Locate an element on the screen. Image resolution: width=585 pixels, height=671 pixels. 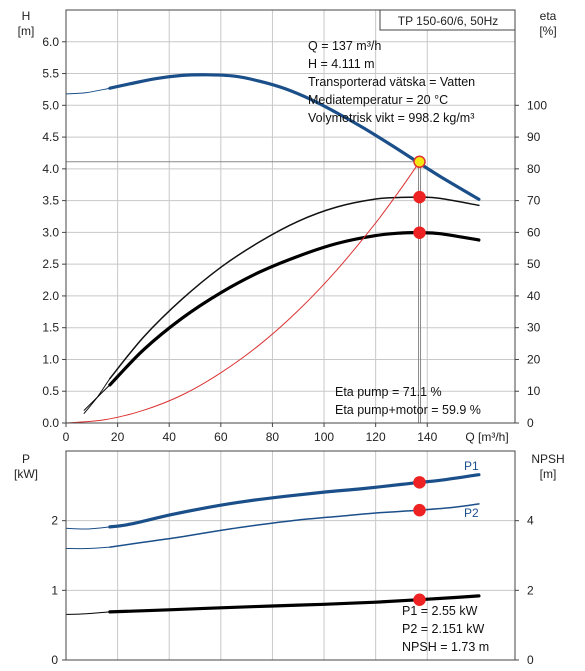
npsh-axis-label: NPSH is located at coordinates (547, 459).